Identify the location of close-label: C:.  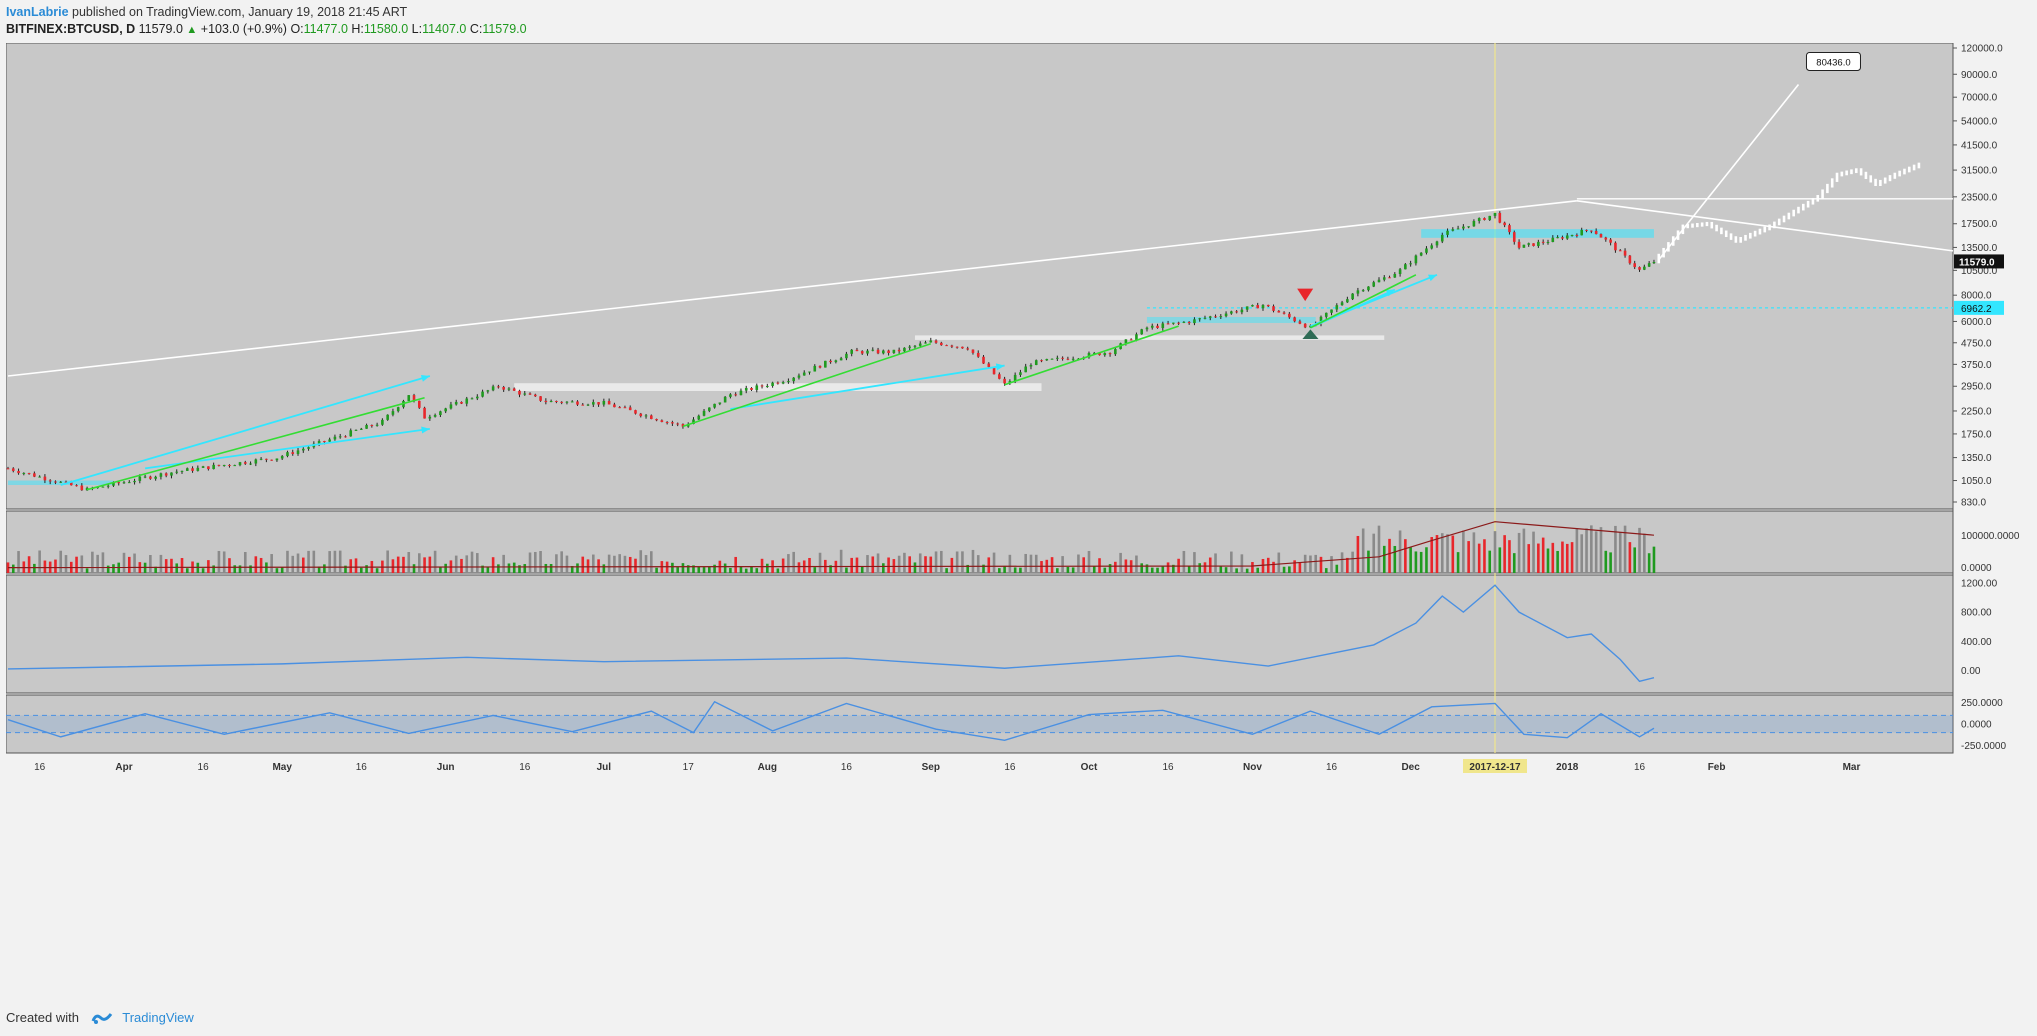
(476, 29).